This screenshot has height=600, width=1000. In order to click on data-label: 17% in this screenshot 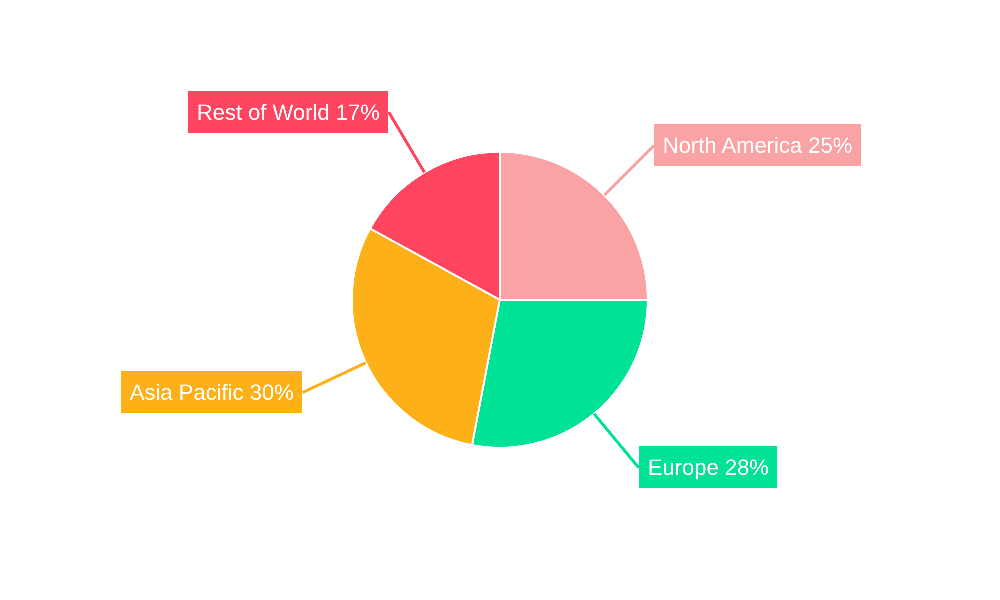, I will do `click(358, 112)`.